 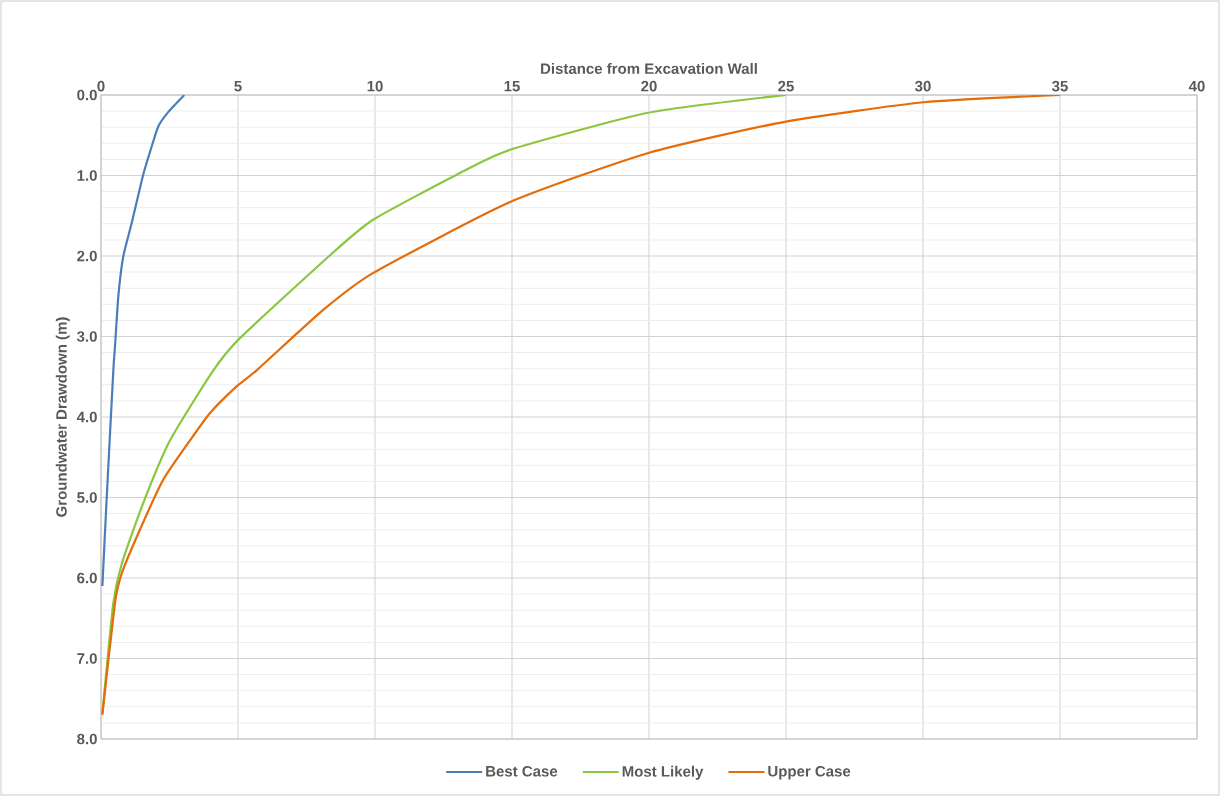 What do you see at coordinates (1196, 86) in the screenshot?
I see `x-tick-label: 40` at bounding box center [1196, 86].